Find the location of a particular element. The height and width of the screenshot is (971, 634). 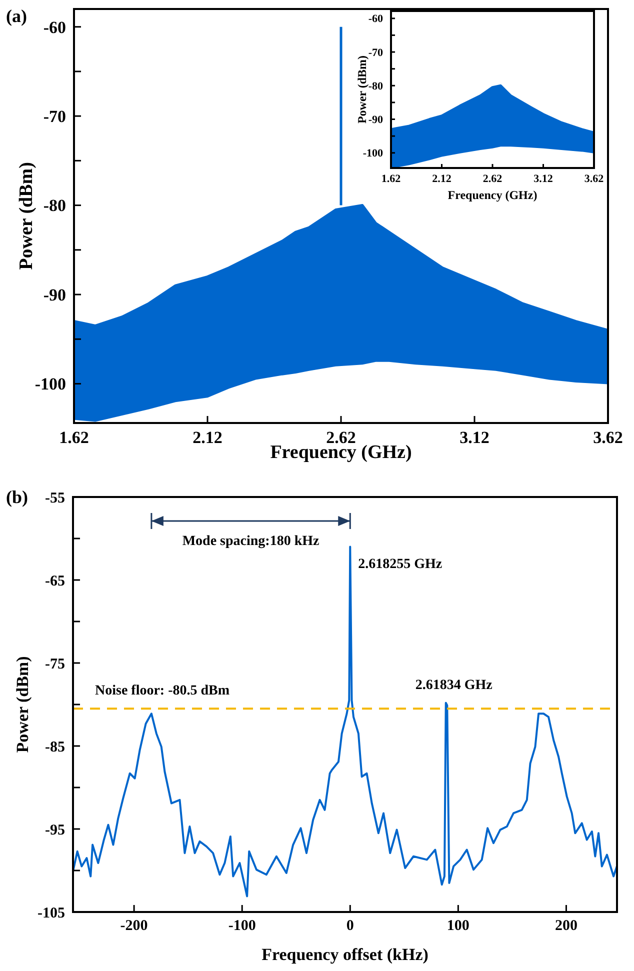

y-tick-label: -65 is located at coordinates (55, 581).